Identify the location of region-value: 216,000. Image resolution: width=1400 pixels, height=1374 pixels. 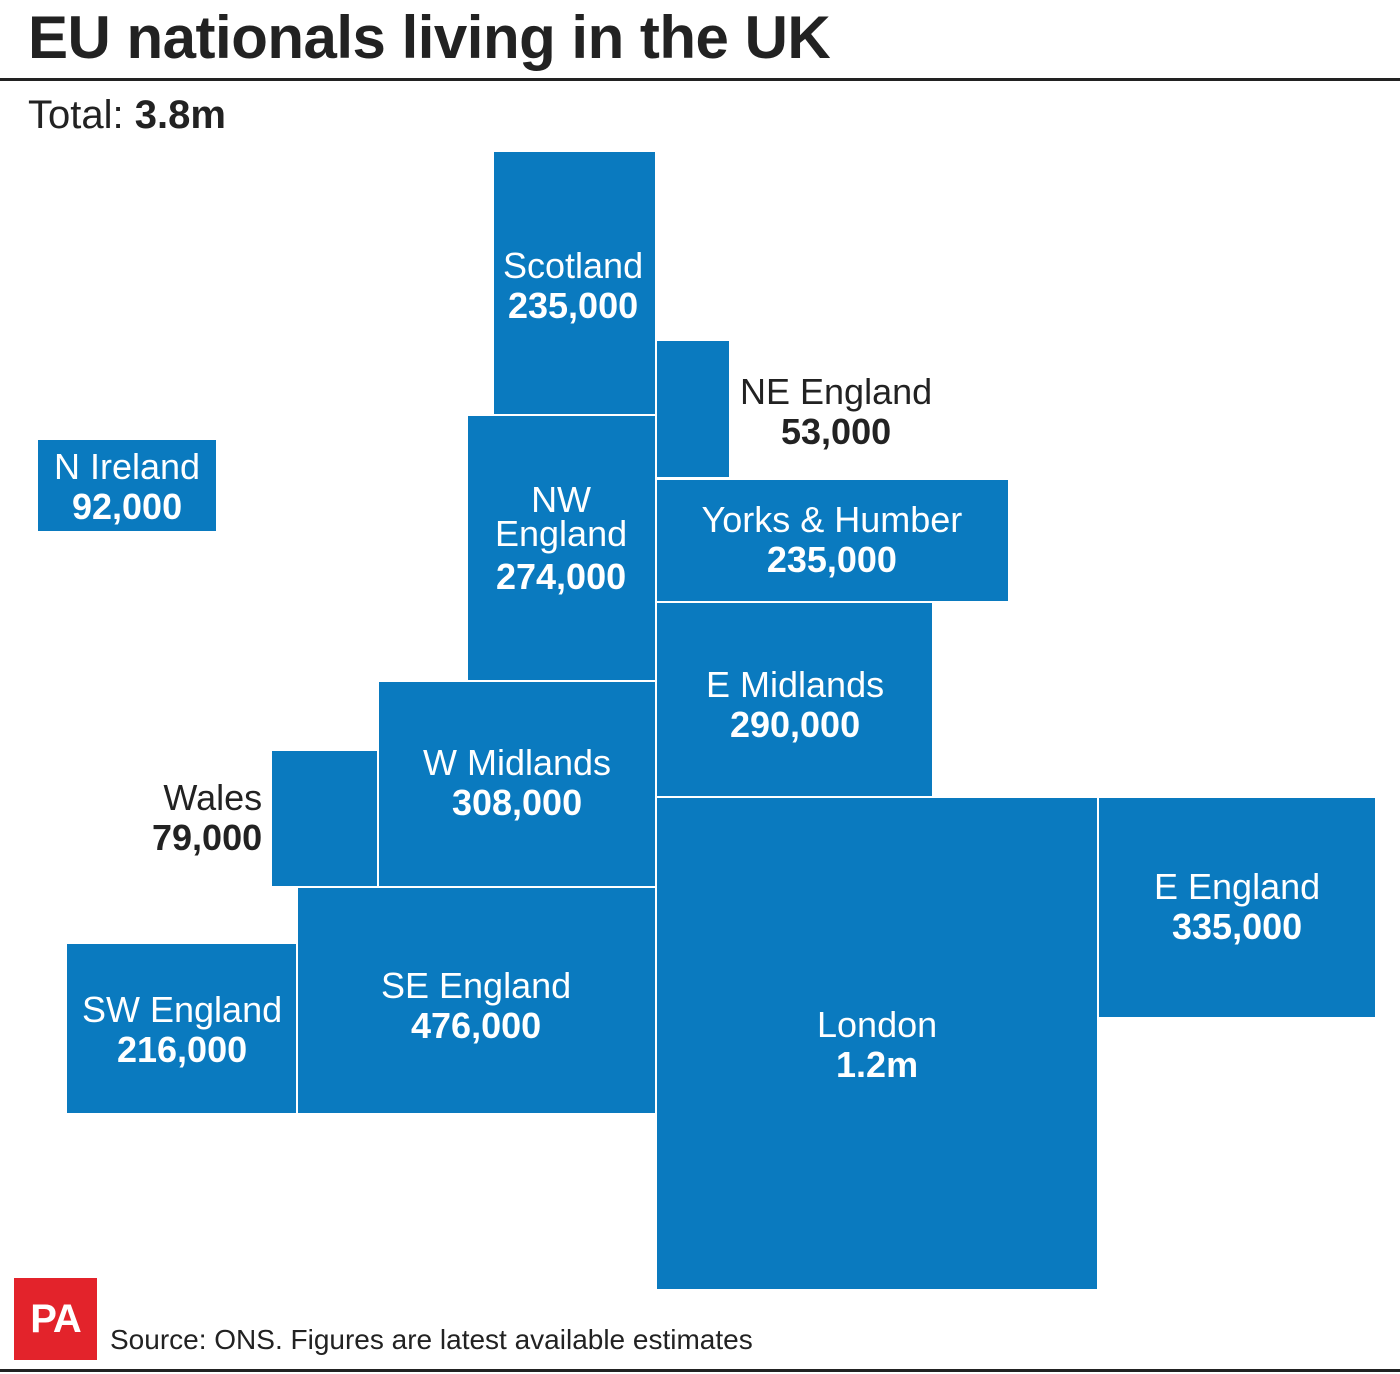
(182, 1049).